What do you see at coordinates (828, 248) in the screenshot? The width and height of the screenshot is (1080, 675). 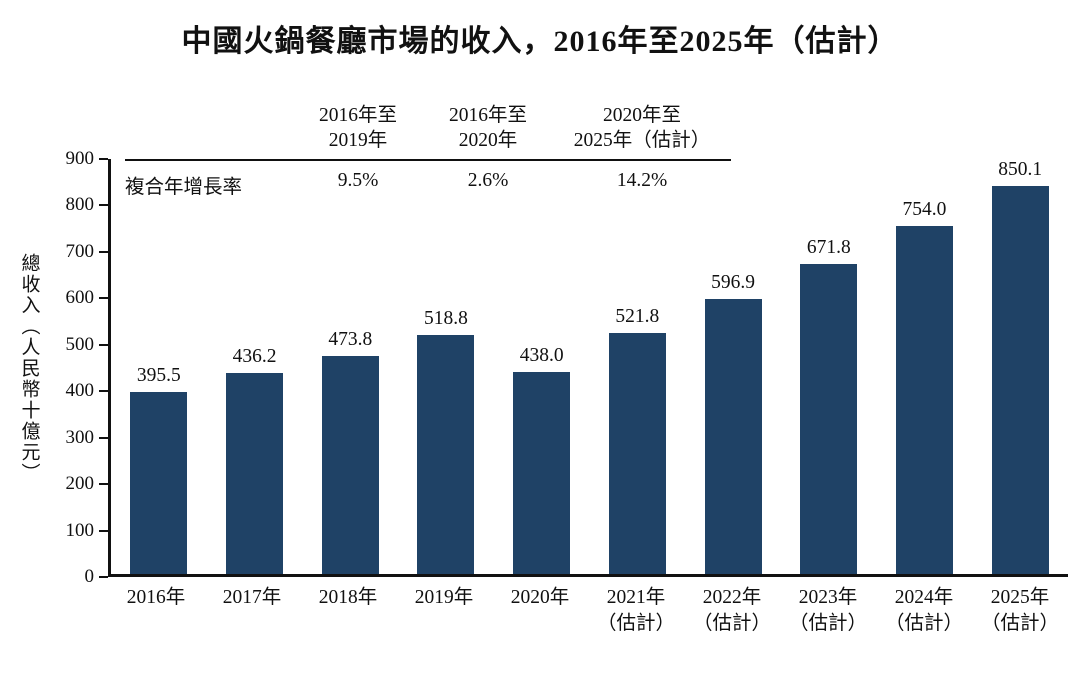 I see `bar-value-label: 671.8` at bounding box center [828, 248].